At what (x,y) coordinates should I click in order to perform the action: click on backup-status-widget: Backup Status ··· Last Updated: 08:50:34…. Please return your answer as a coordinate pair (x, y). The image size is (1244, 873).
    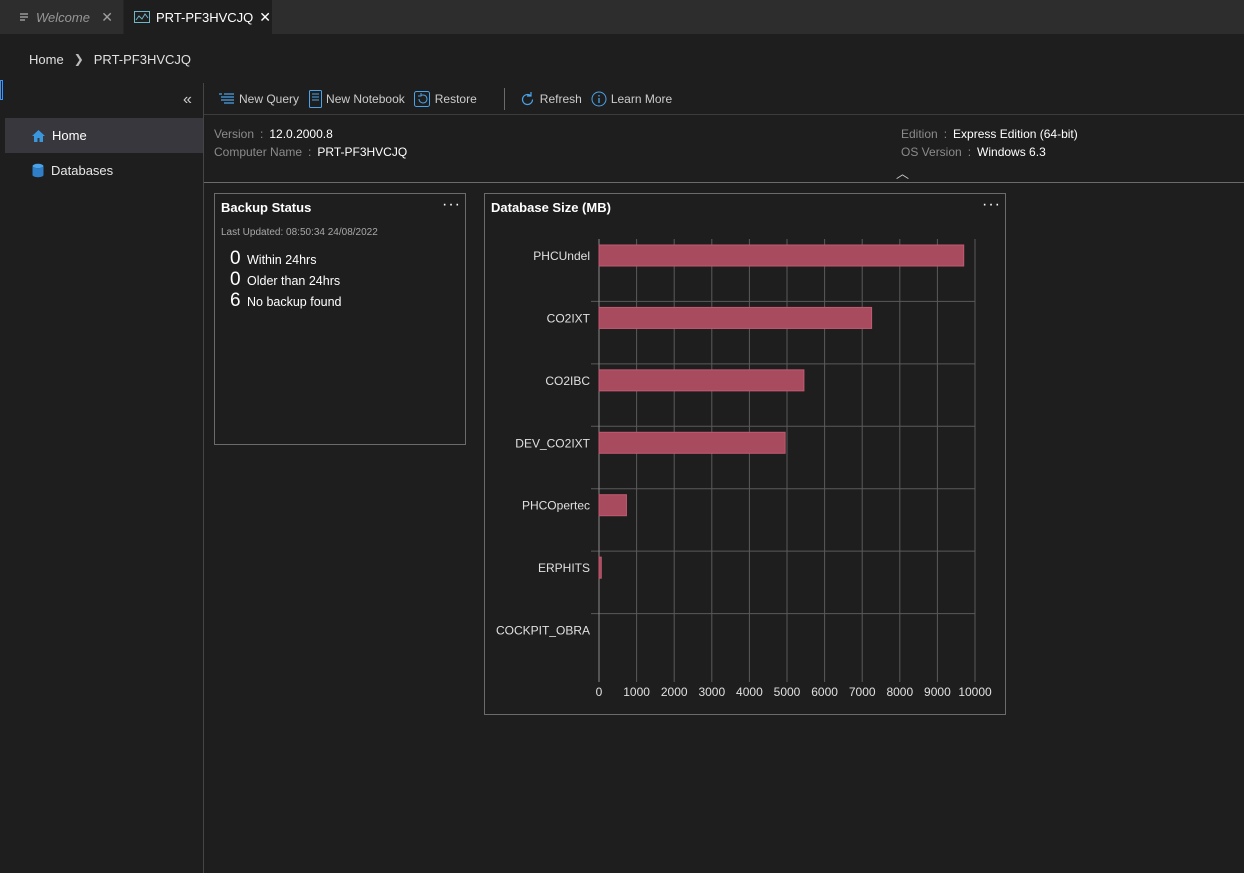
    Looking at the image, I should click on (340, 319).